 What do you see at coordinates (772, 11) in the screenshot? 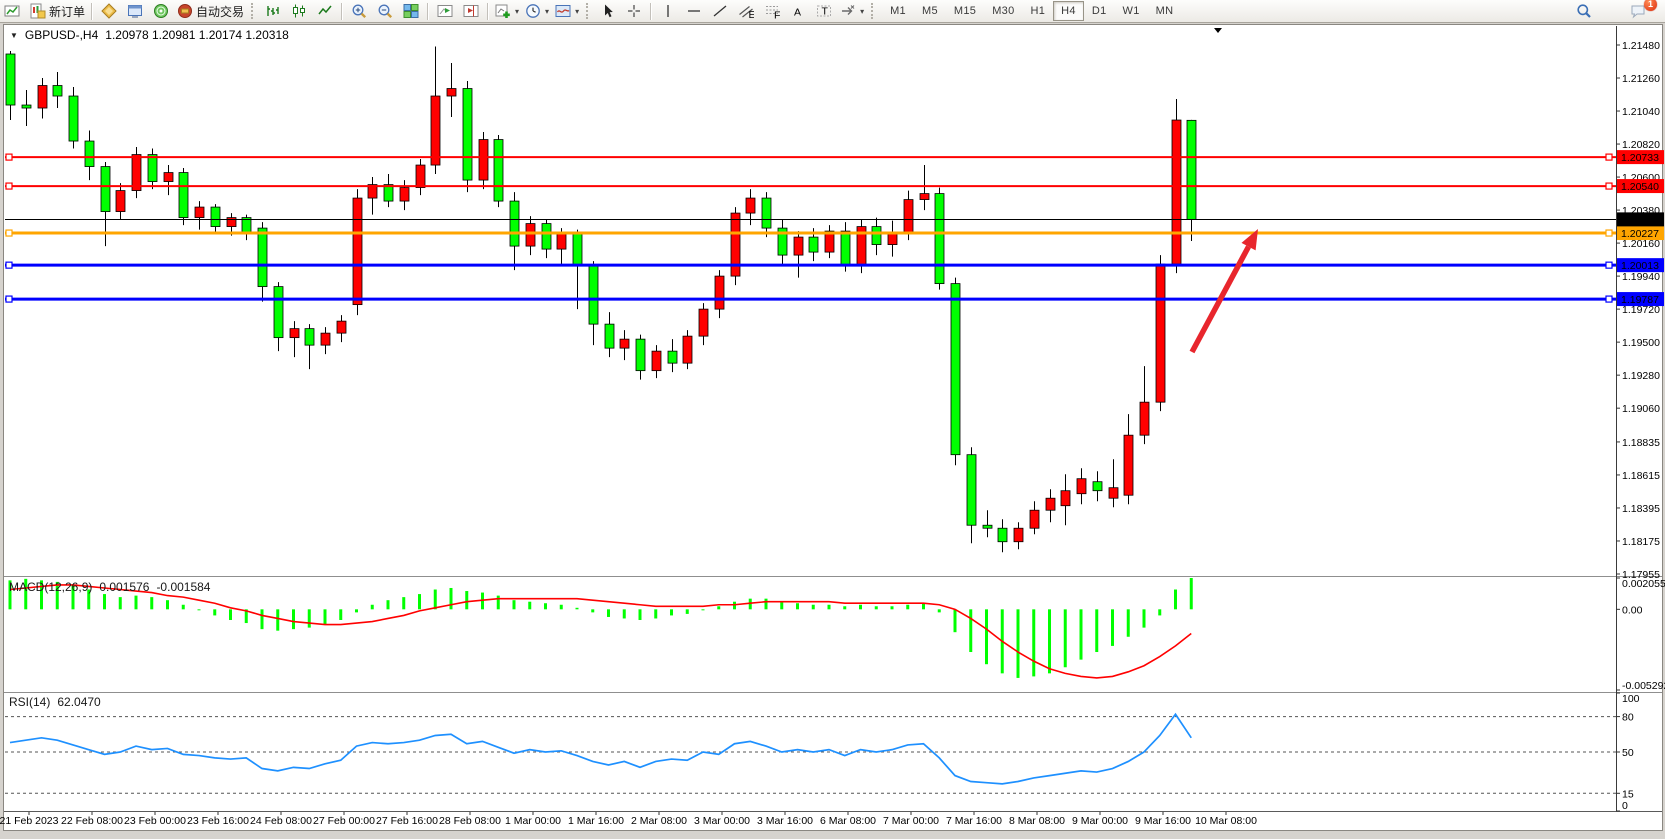
I see `fibonacci-button: F` at bounding box center [772, 11].